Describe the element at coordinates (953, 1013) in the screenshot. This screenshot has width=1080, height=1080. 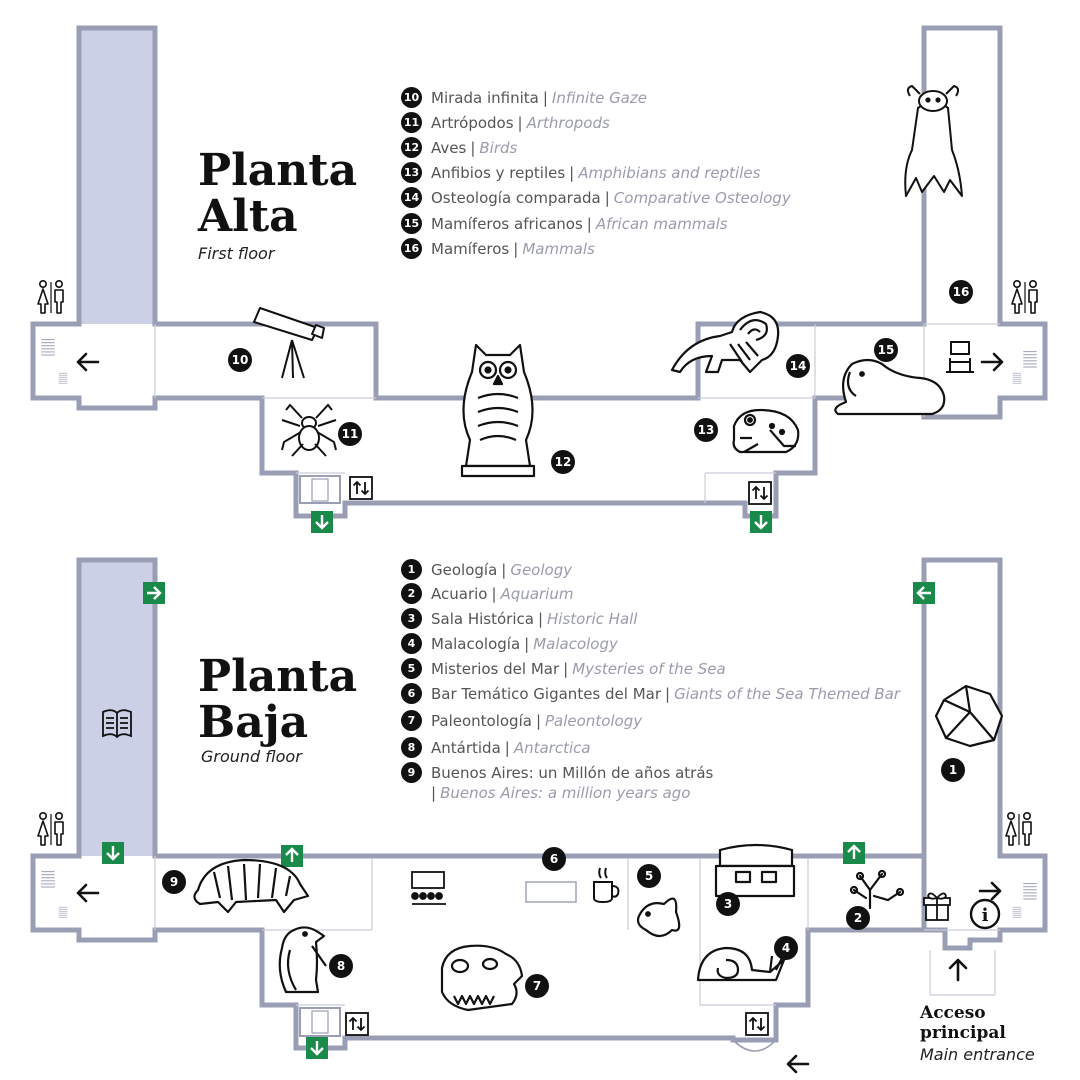
I see `main-entrance-title-line1: Acceso` at that location.